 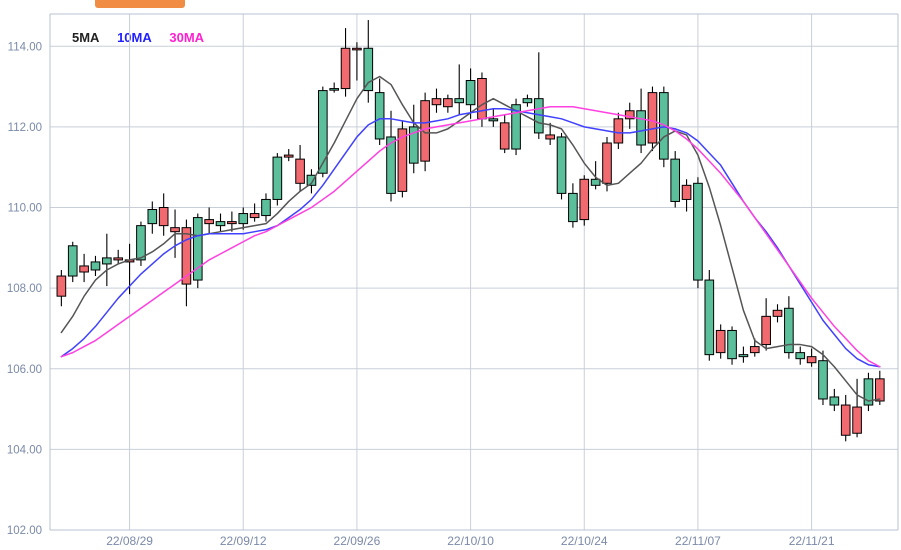 What do you see at coordinates (86, 37) in the screenshot?
I see `legend-item-5ma: 5MA` at bounding box center [86, 37].